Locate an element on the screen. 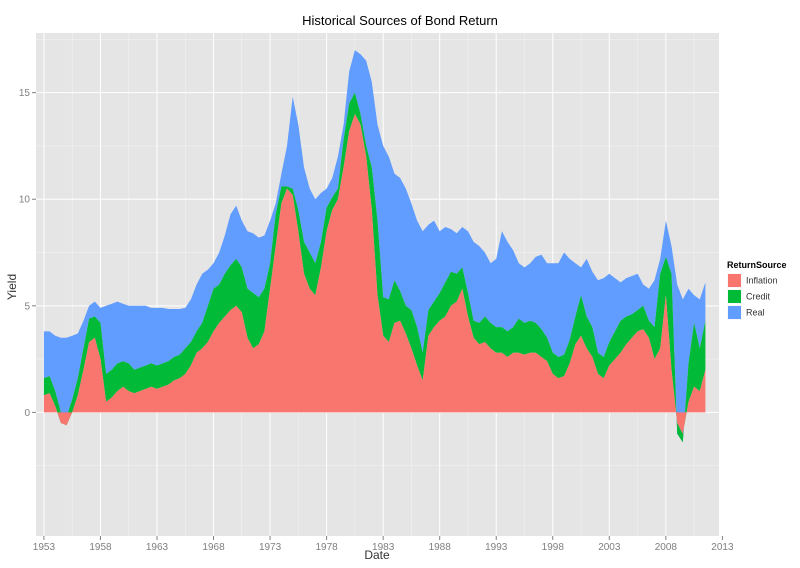 This screenshot has width=800, height=568. chart-title: Historical Sources of Bond Return is located at coordinates (400, 20).